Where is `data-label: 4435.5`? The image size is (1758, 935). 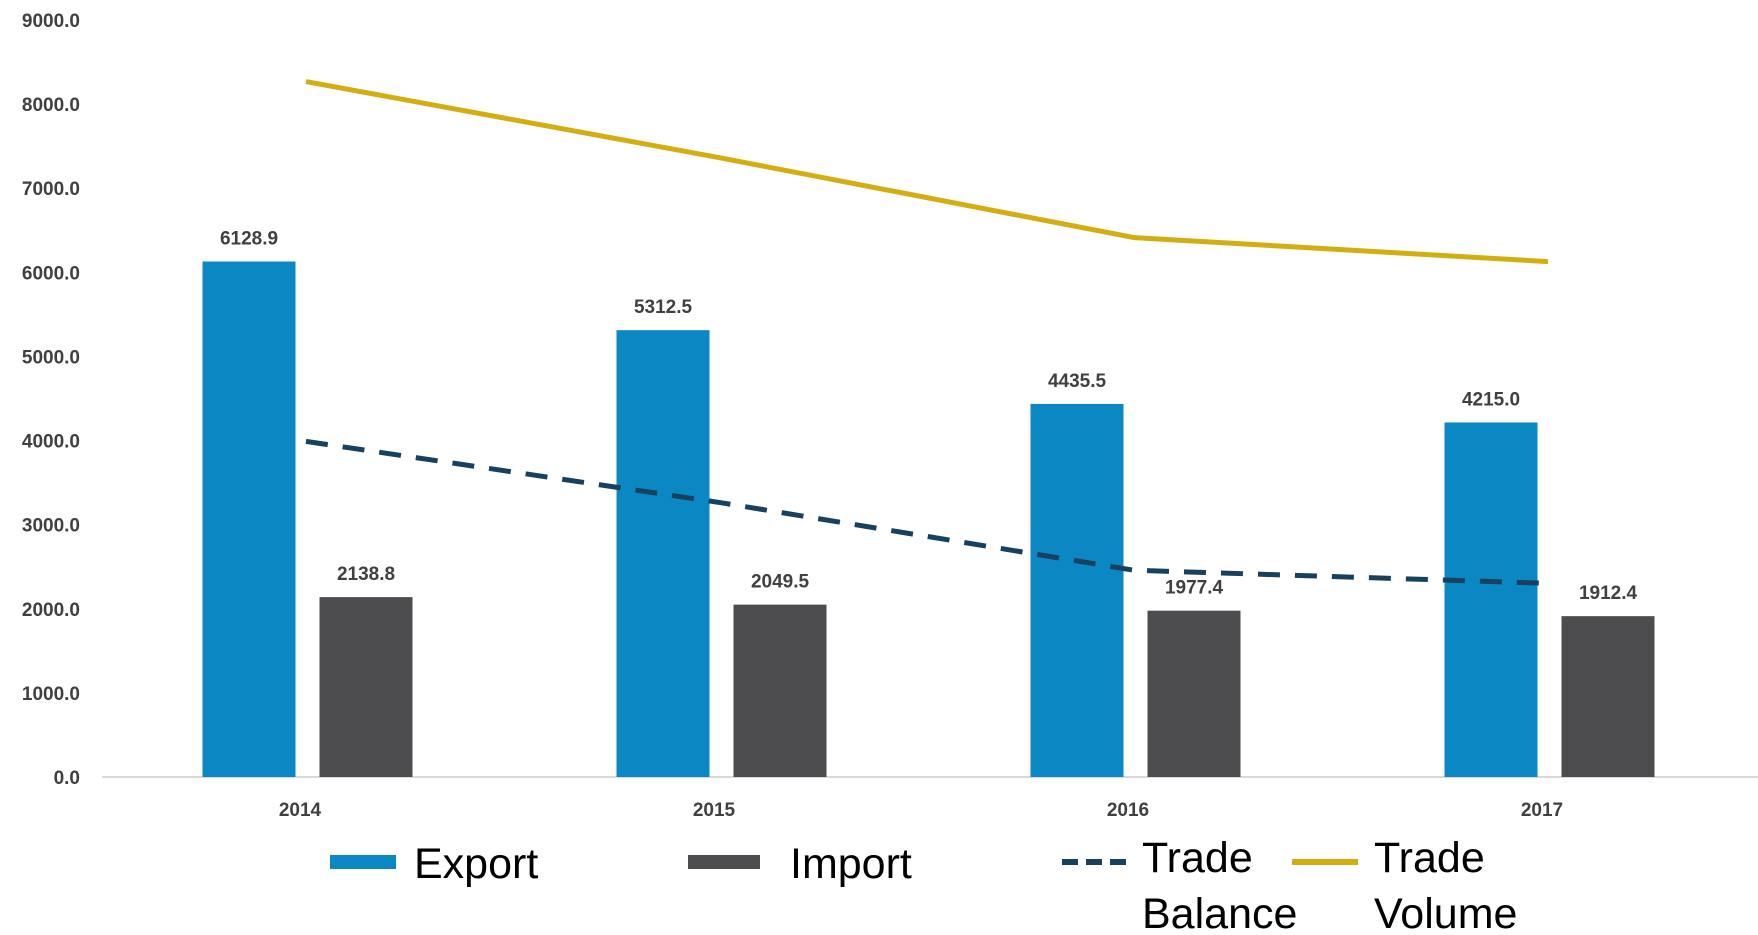
data-label: 4435.5 is located at coordinates (1077, 381).